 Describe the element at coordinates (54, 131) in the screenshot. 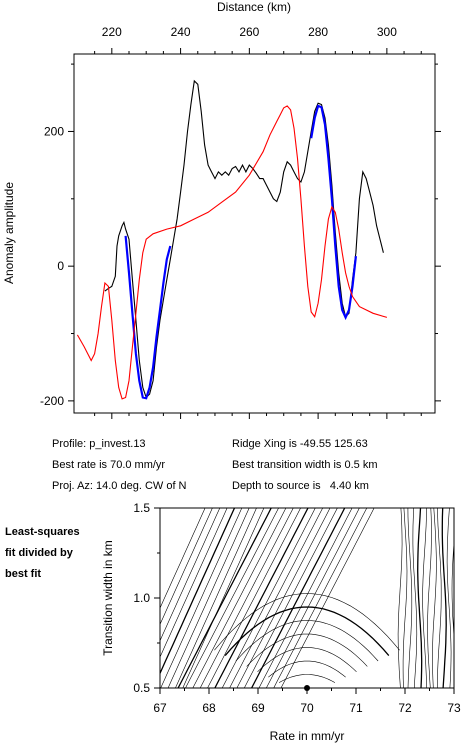

I see `y-tick-label: 200` at that location.